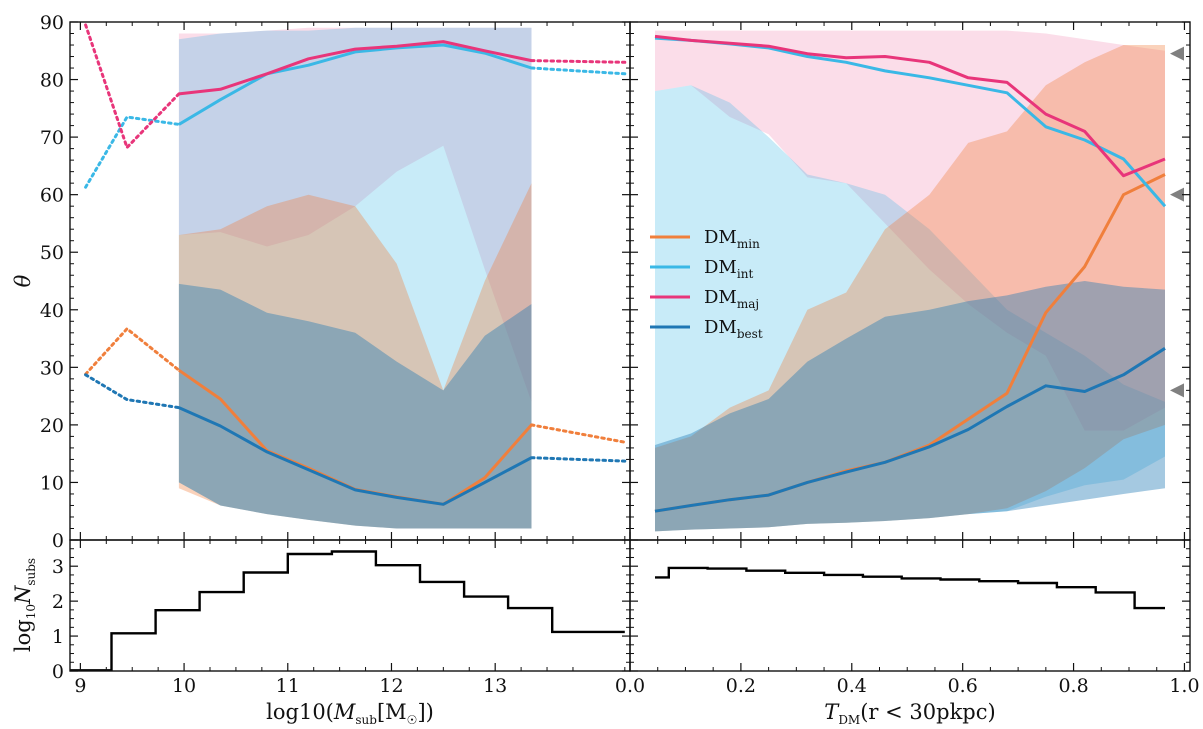 The image size is (1203, 729). I want to click on legend-item-best: DMbest, so click(706, 329).